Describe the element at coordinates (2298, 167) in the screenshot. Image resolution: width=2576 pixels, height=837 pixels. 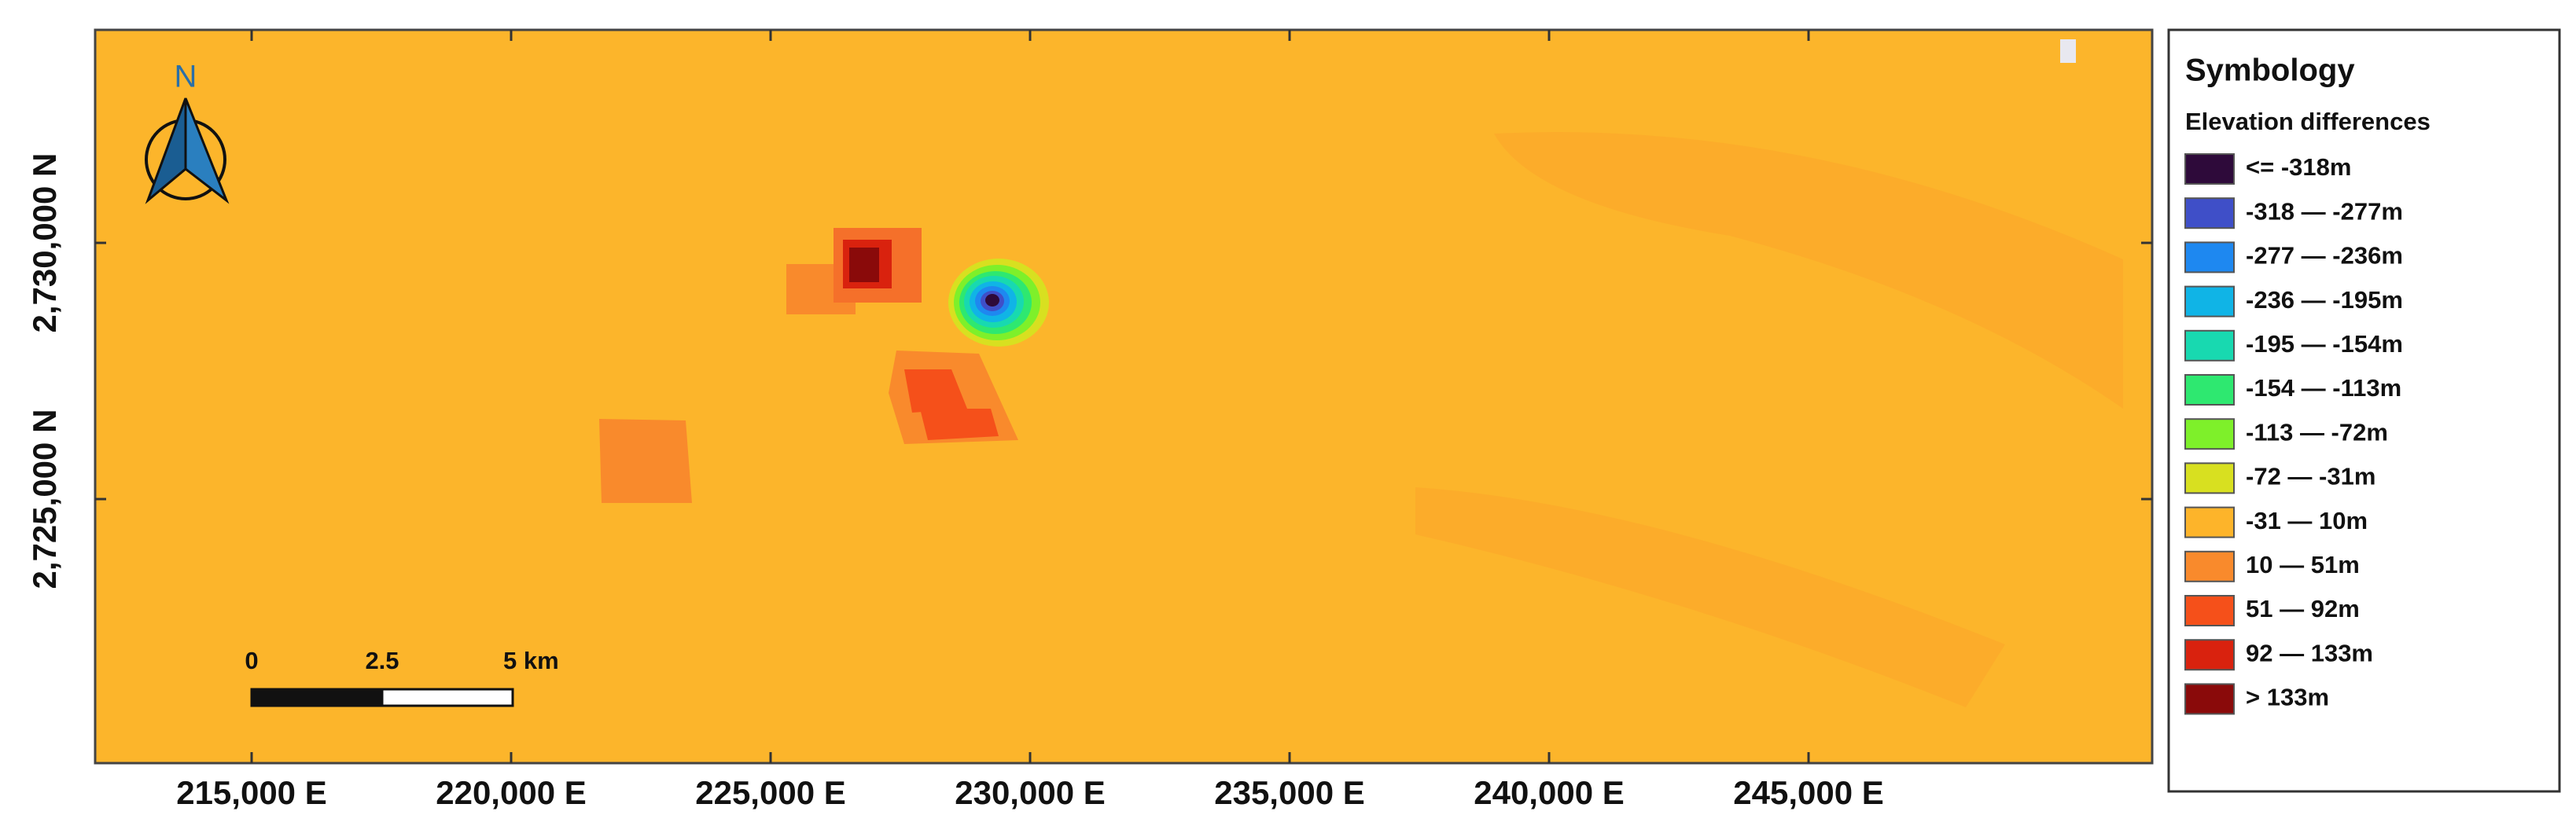
I see `legend-label: <= -318m` at that location.